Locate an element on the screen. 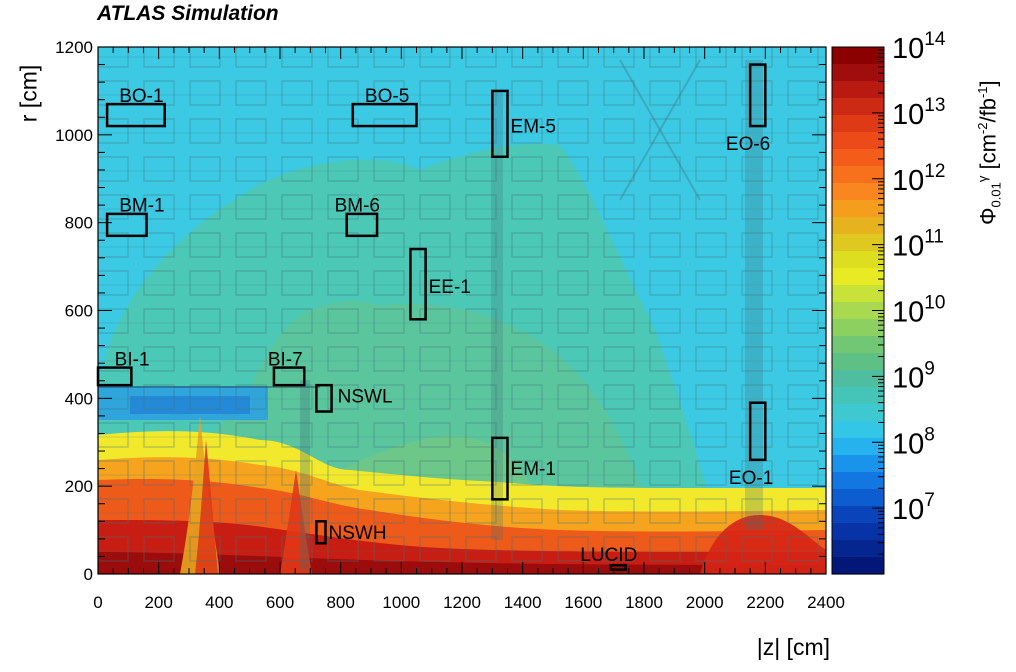 Image resolution: width=1016 pixels, height=672 pixels. colorbar-tick-label: 10¹² is located at coordinates (918, 179).